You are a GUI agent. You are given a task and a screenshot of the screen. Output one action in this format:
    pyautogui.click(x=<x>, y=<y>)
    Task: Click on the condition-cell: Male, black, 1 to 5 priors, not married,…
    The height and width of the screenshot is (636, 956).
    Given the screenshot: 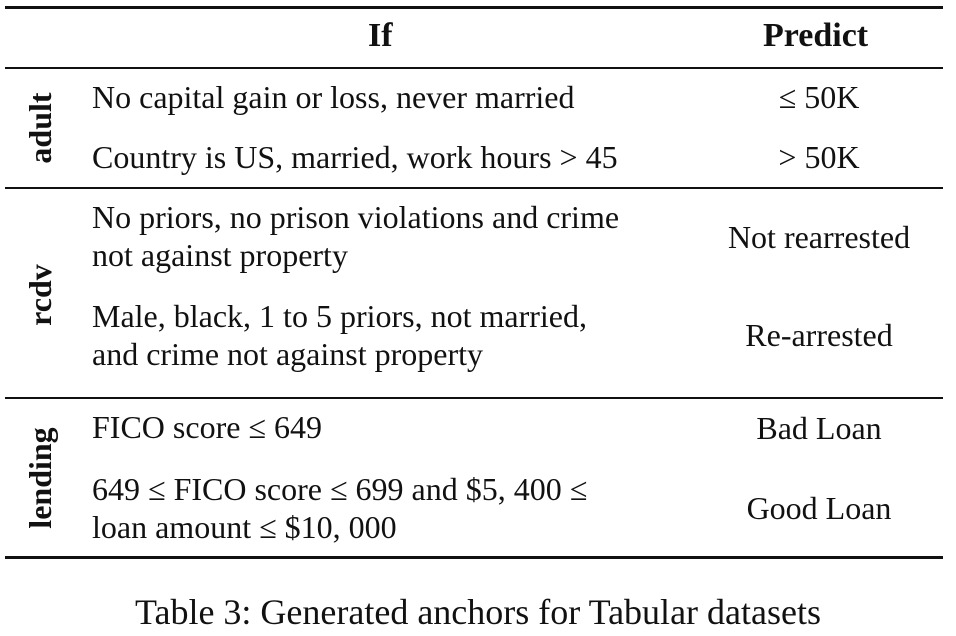 What is the action you would take?
    pyautogui.click(x=339, y=335)
    